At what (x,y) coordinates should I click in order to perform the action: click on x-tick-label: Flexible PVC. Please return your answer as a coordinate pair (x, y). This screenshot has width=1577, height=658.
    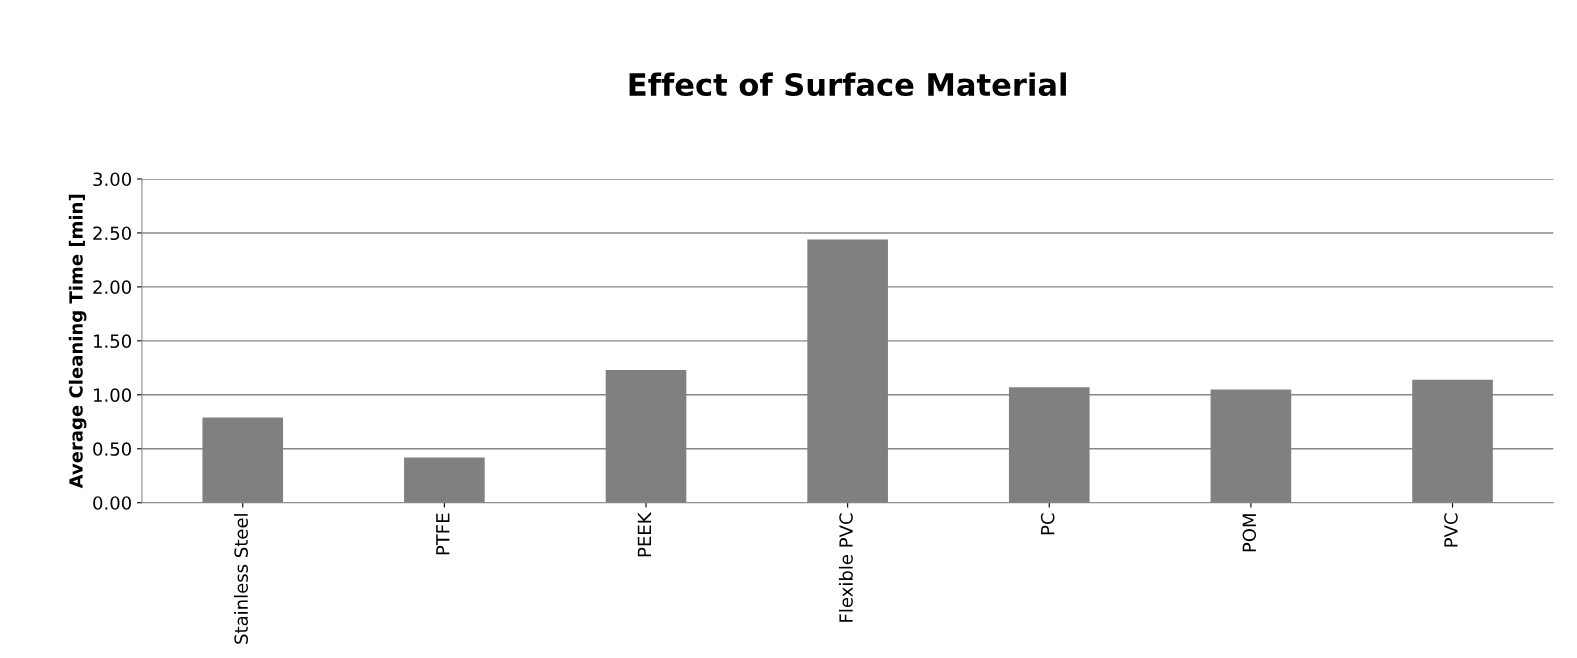
    Looking at the image, I should click on (845, 567).